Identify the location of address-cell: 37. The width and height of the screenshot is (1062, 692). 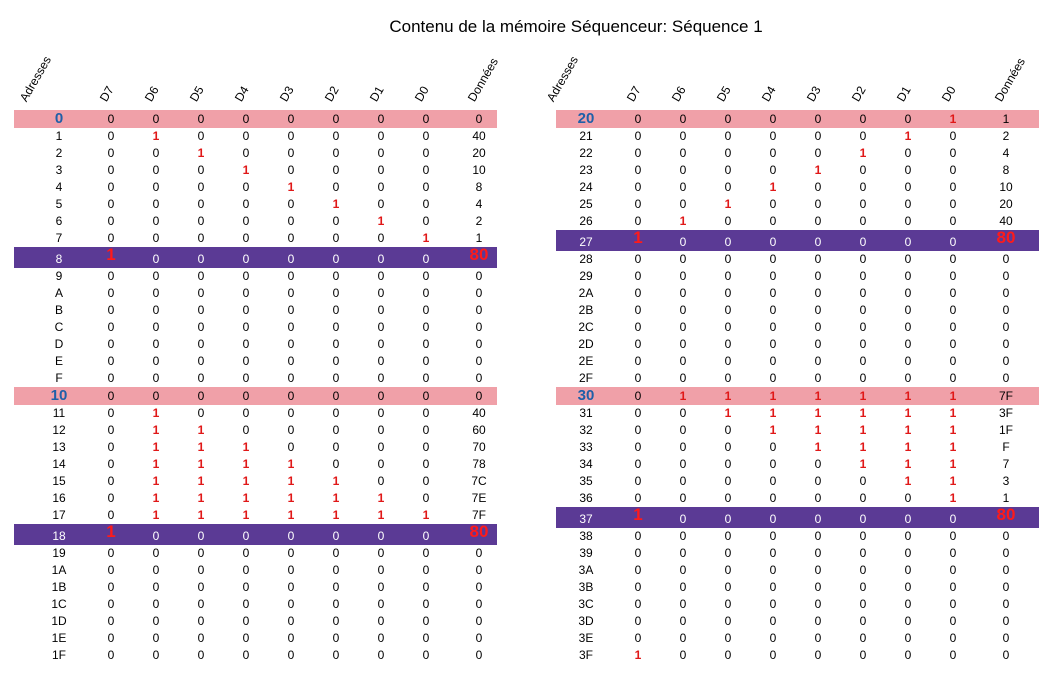
(586, 519).